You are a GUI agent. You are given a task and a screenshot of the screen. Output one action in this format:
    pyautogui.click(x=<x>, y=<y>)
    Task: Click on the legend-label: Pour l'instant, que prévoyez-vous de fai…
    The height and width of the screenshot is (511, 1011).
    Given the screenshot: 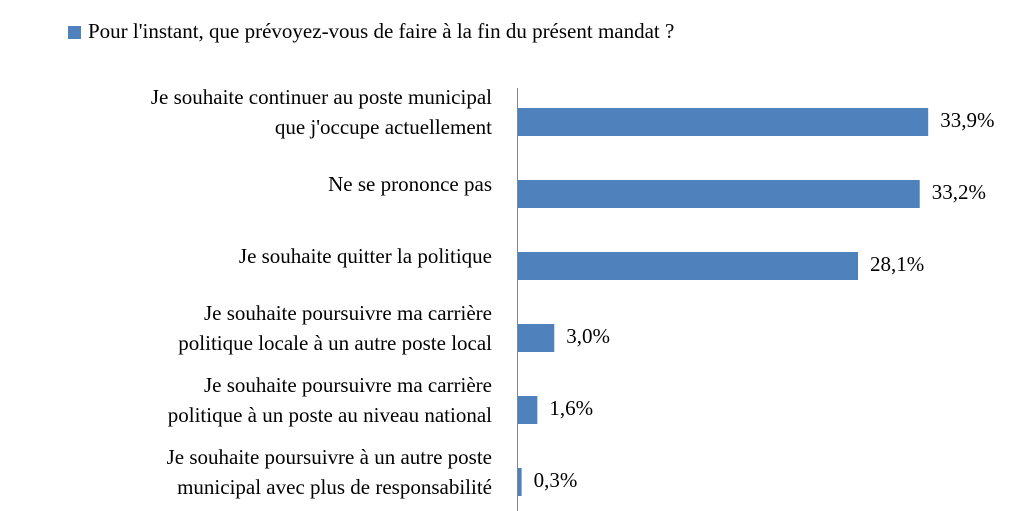 What is the action you would take?
    pyautogui.click(x=381, y=31)
    